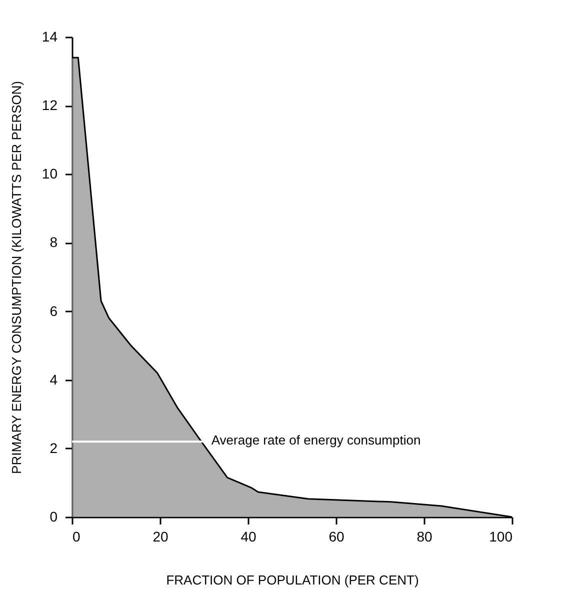  I want to click on x-tick-label: 60, so click(336, 536).